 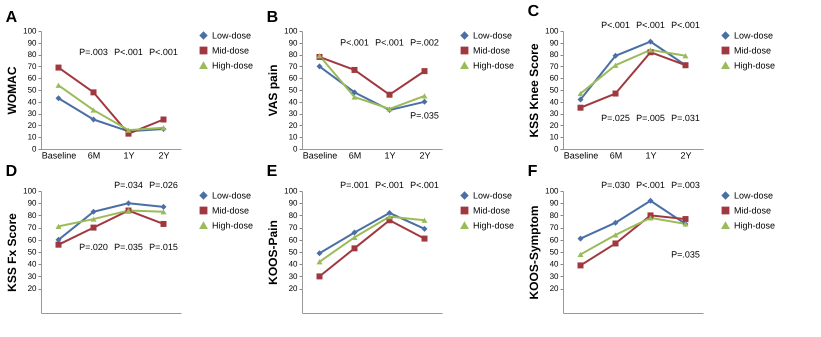 What do you see at coordinates (534, 90) in the screenshot?
I see `y-axis-title: KSS Knee Score` at bounding box center [534, 90].